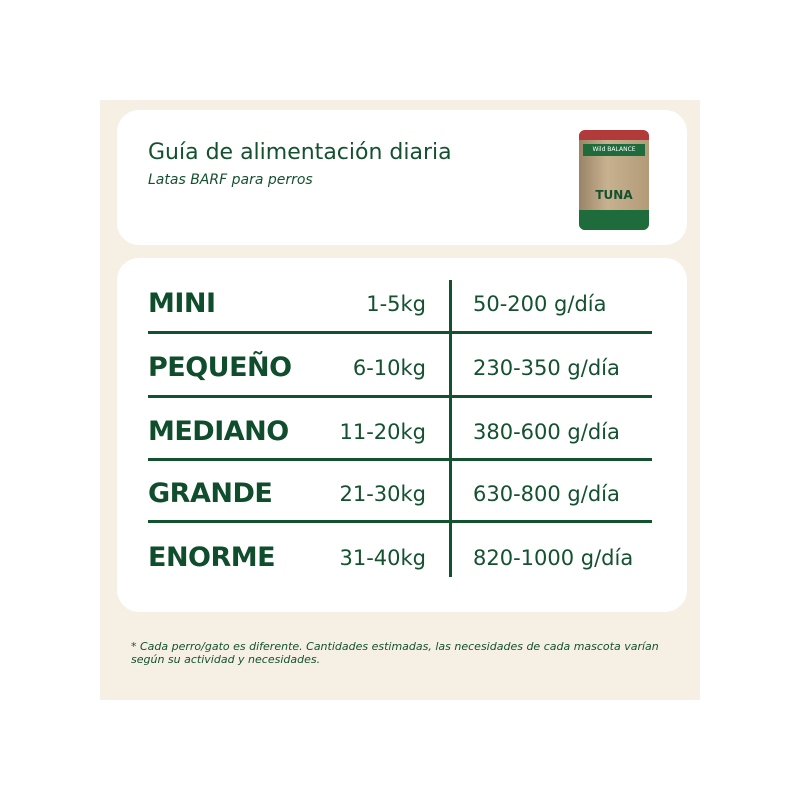 The image size is (800, 800). I want to click on size-label: PEQUEÑO, so click(220, 367).